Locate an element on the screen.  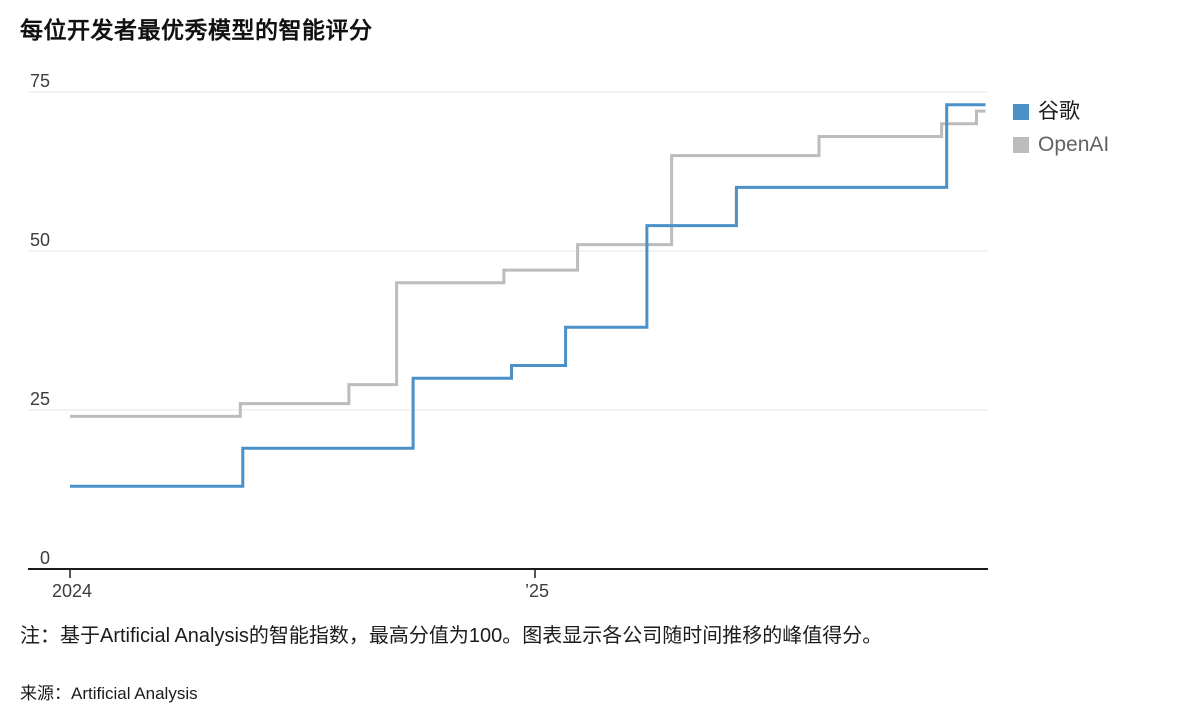
legend-item-google: 谷歌 is located at coordinates (1061, 111).